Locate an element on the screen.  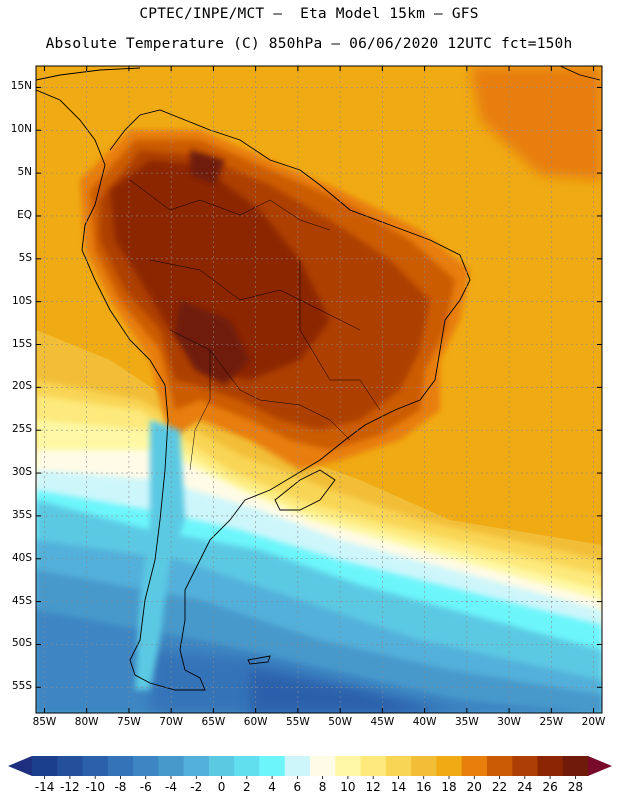
lat-label: 25S is located at coordinates (21, 429).